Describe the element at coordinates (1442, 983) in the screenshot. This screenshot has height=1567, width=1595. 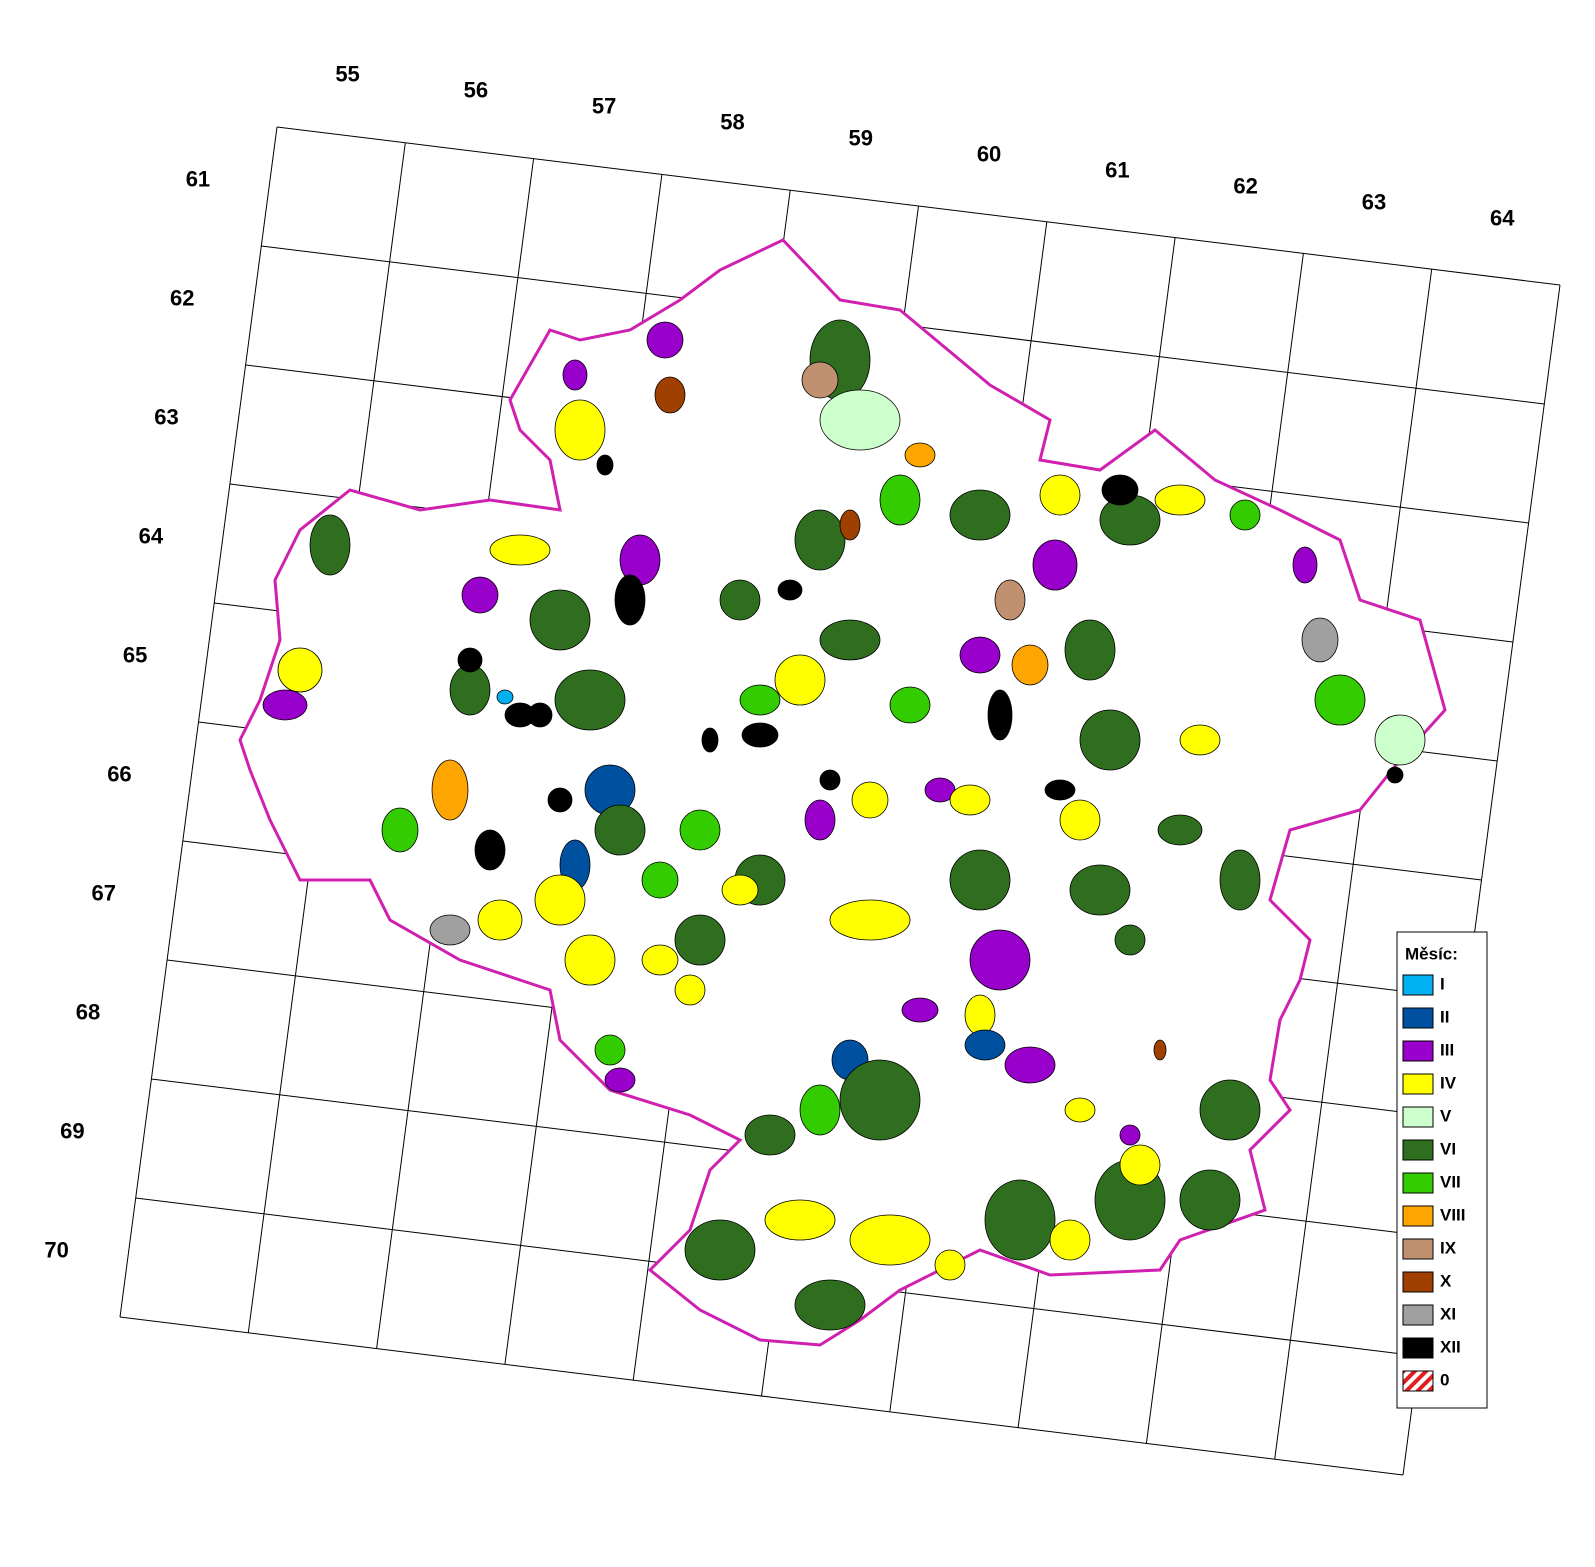
I see `legend-label: I` at that location.